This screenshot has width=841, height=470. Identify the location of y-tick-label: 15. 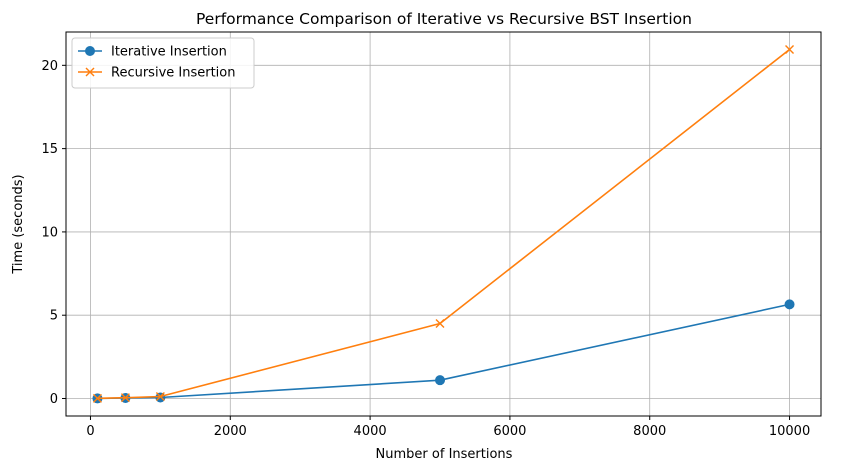
(49, 149).